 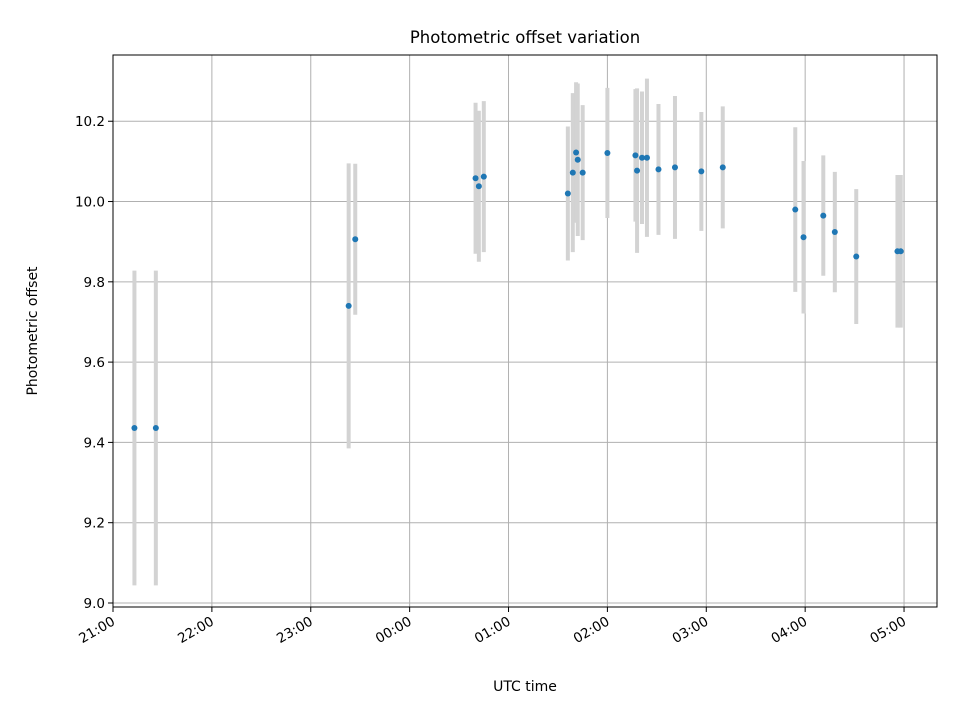 What do you see at coordinates (525, 687) in the screenshot?
I see `x-axis-label: UTC time` at bounding box center [525, 687].